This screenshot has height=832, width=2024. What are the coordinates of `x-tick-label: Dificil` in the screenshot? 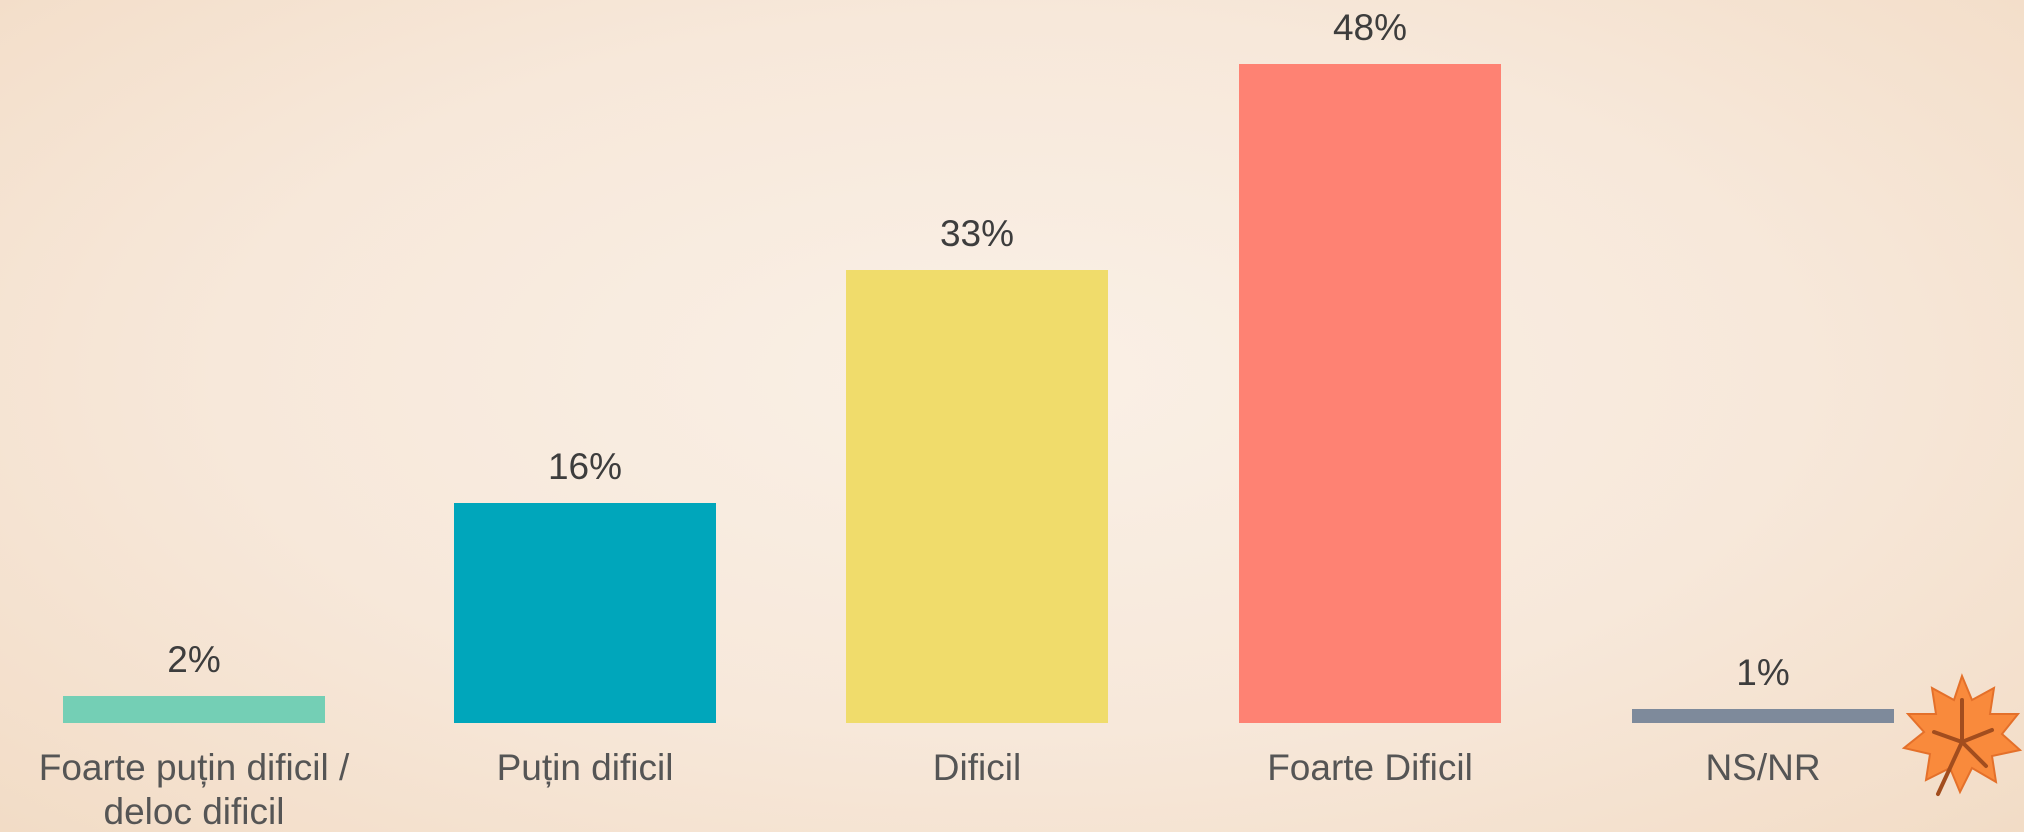 It's located at (977, 767).